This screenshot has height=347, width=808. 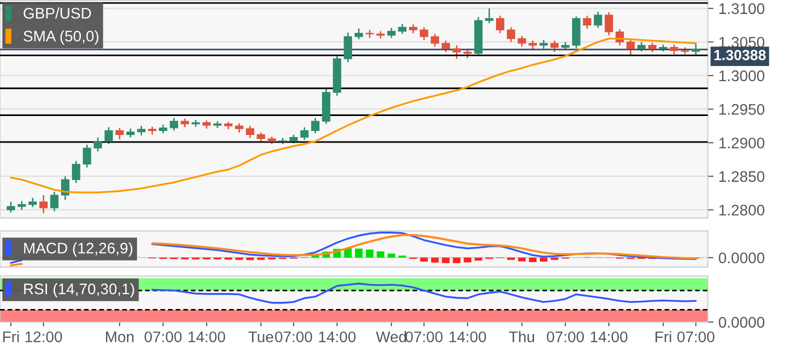 What do you see at coordinates (741, 76) in the screenshot?
I see `y-tick-label: 1.3000` at bounding box center [741, 76].